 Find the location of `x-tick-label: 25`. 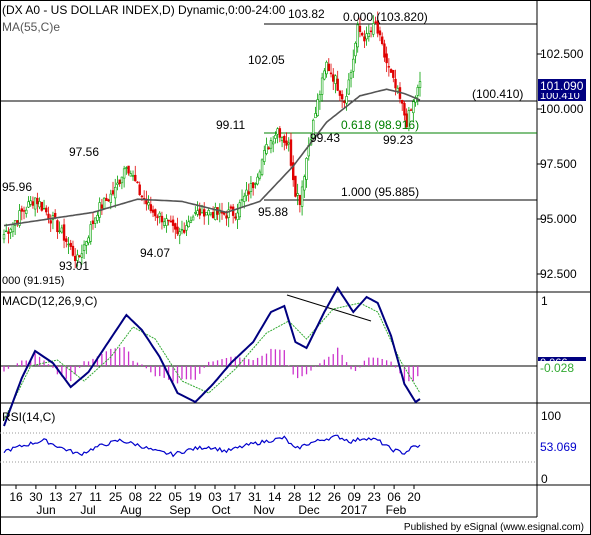

x-tick-label: 25 is located at coordinates (116, 497).